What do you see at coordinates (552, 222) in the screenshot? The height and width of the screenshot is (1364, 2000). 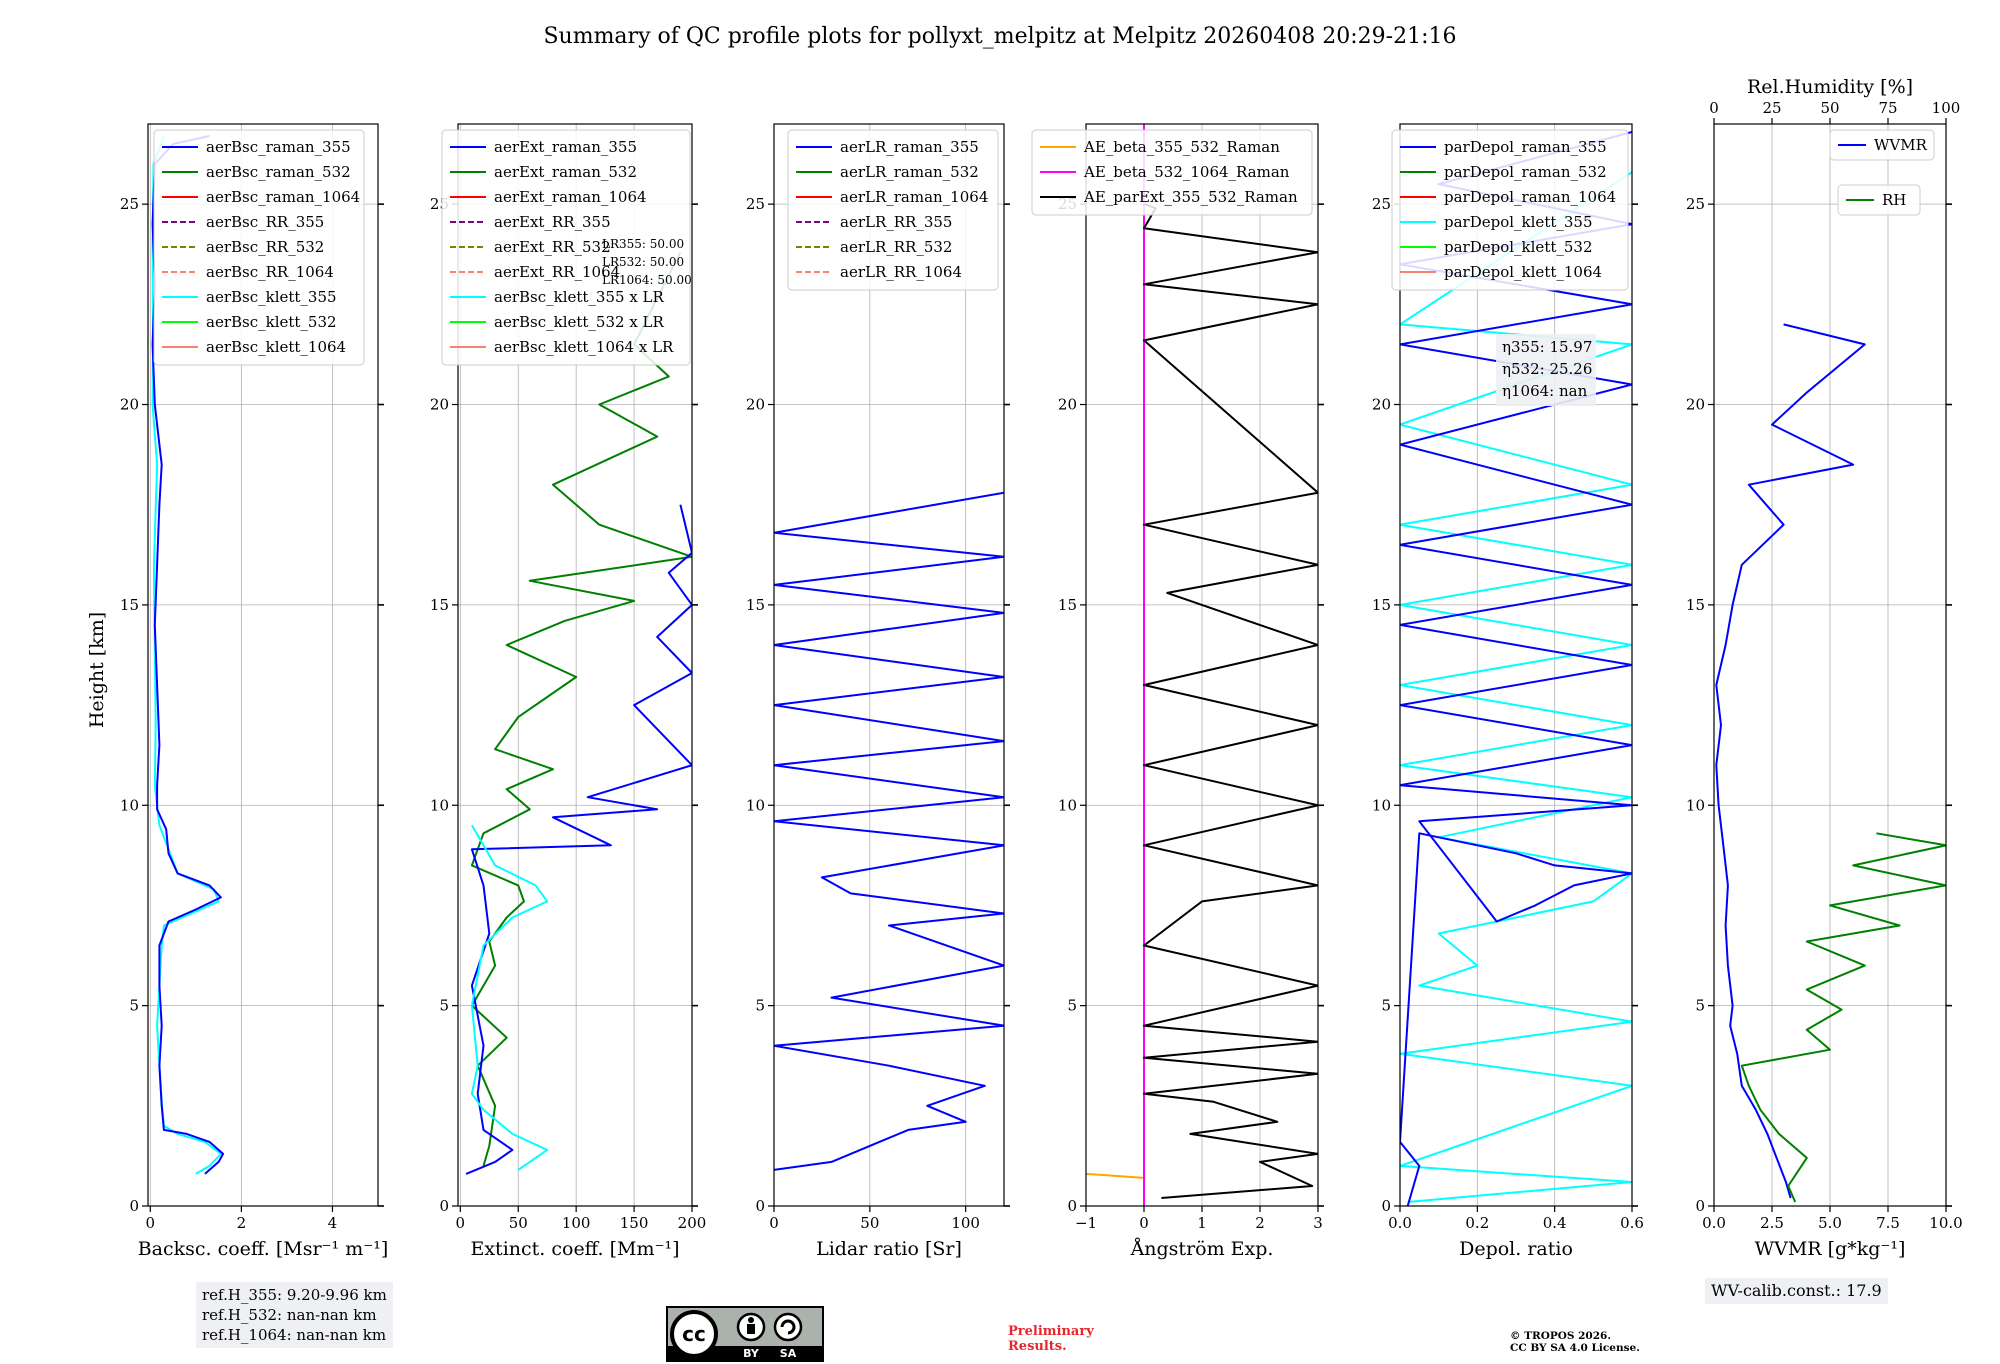 I see `legend-label: aerExt_RR_355` at bounding box center [552, 222].